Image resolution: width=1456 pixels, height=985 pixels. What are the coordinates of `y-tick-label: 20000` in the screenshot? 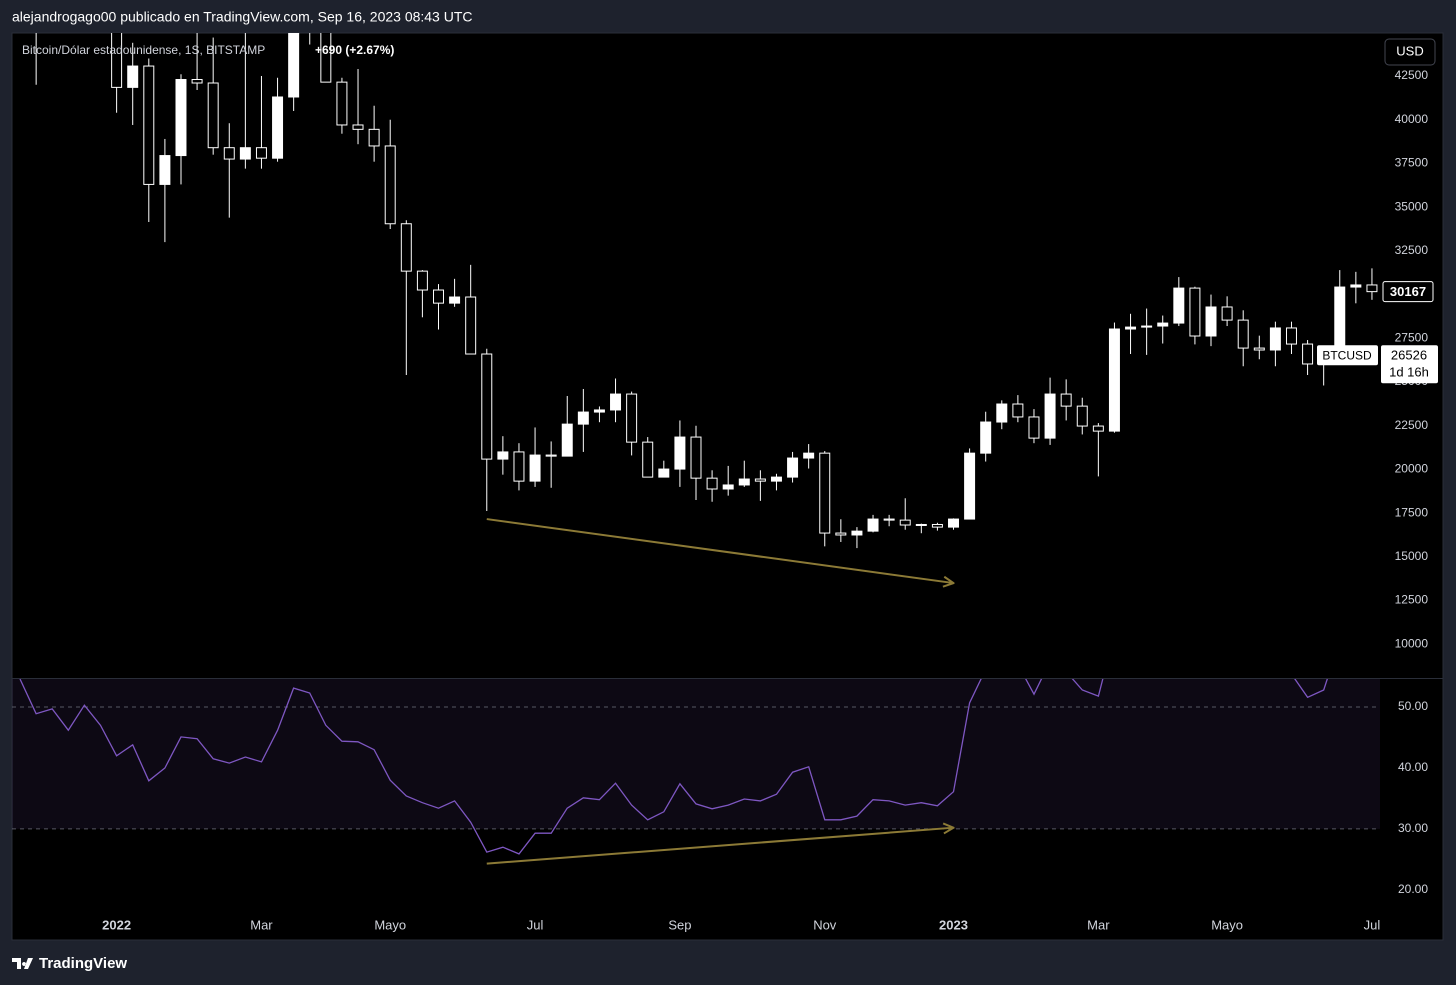 It's located at (1412, 469).